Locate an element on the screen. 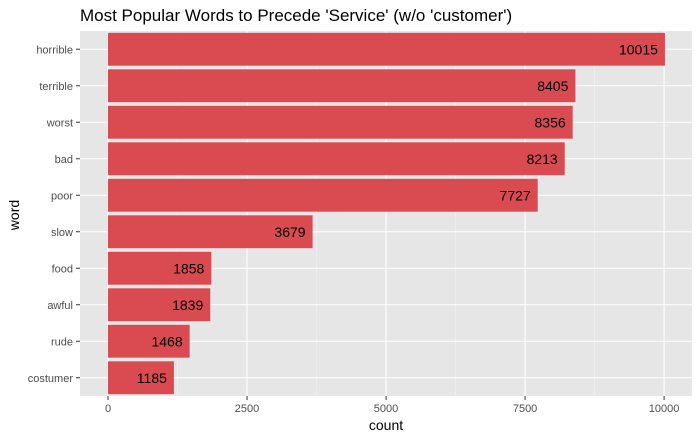 The height and width of the screenshot is (437, 700). y-tick-label-bad: bad is located at coordinates (64, 160).